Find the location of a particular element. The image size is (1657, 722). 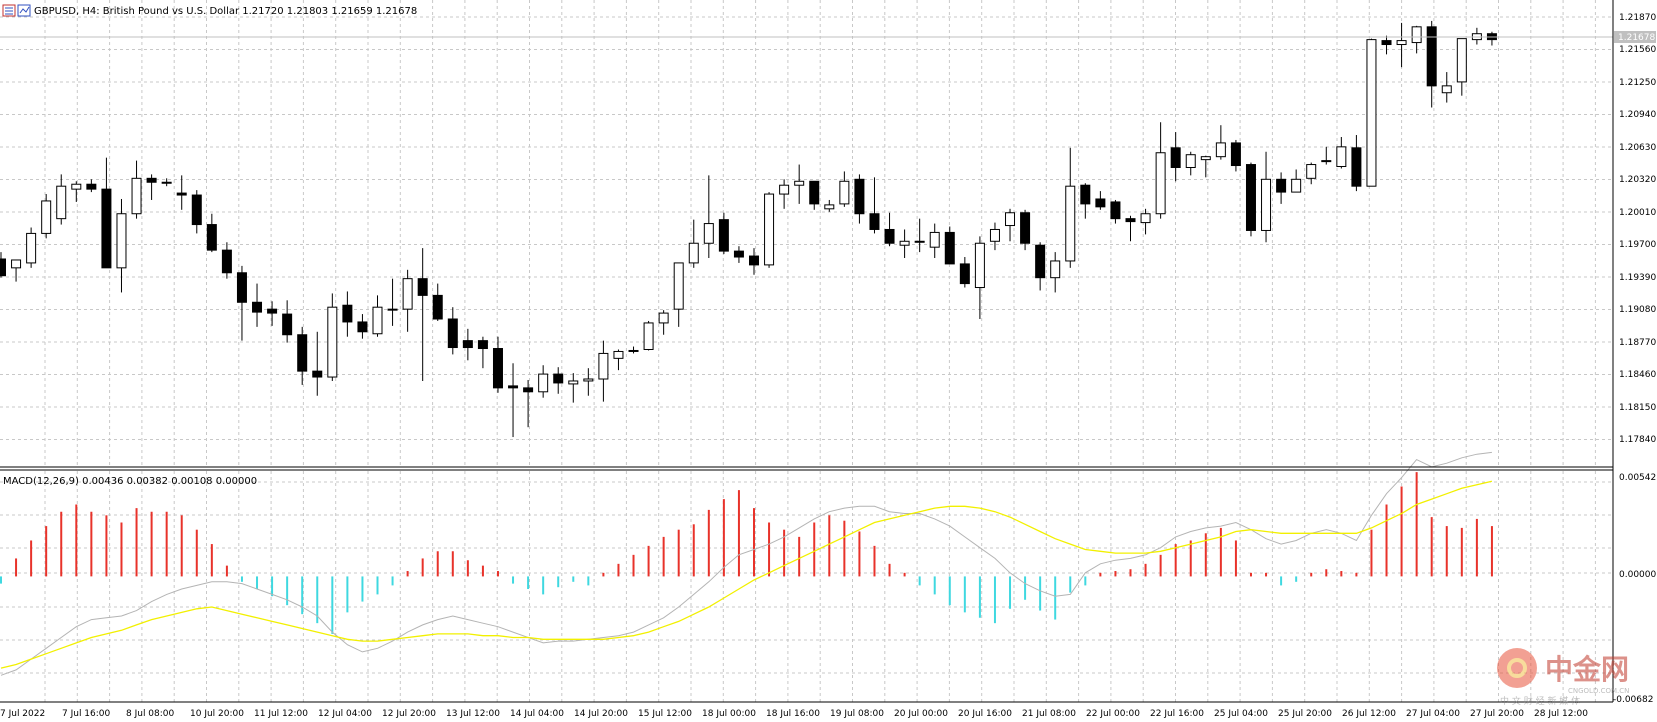

price-tick: 1.20630 is located at coordinates (1637, 148).